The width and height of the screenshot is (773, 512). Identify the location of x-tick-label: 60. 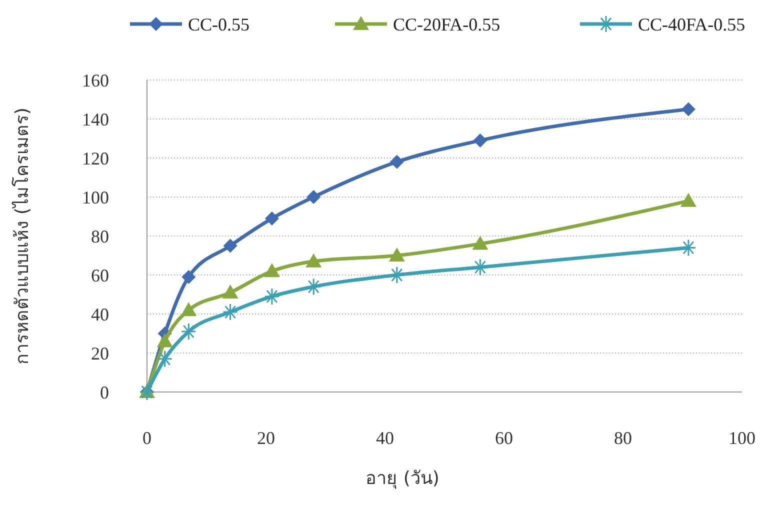
(504, 438).